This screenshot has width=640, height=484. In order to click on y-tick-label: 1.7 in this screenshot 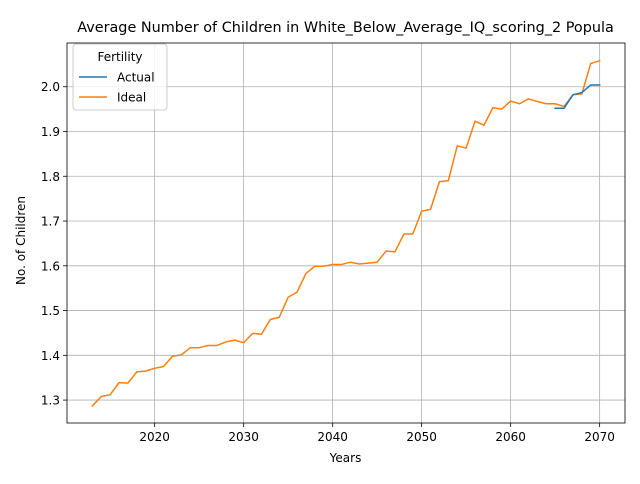, I will do `click(50, 222)`.